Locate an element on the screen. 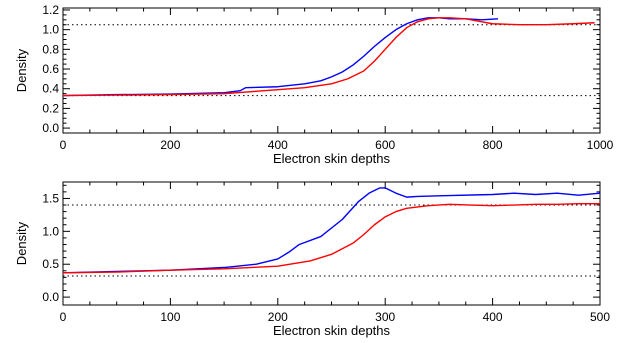  y-tick-label: 0.6 is located at coordinates (50, 69).